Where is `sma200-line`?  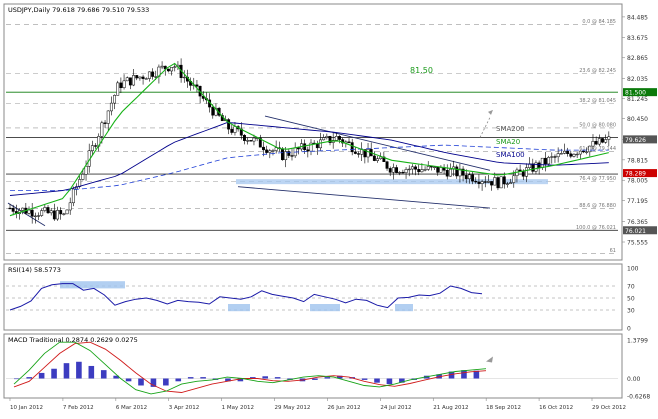 sma200-line is located at coordinates (309, 167).